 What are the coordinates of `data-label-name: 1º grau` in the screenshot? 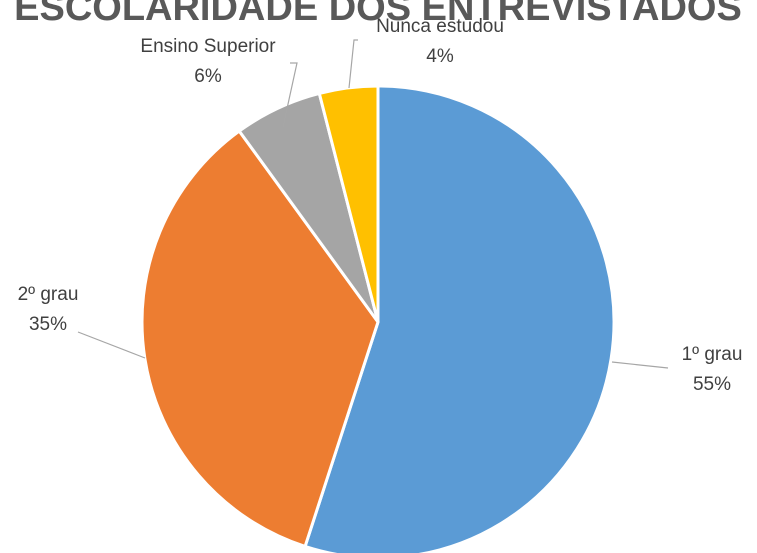 It's located at (712, 354).